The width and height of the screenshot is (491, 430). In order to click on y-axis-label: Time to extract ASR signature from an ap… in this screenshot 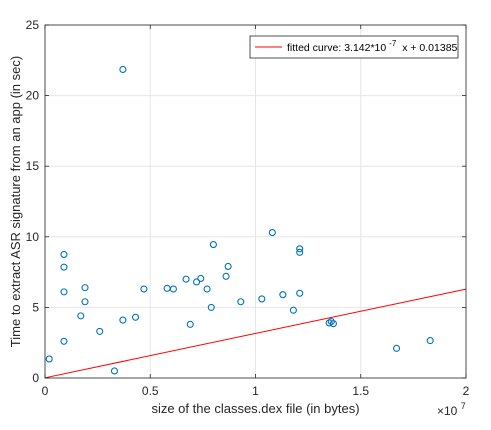, I will do `click(15, 201)`.